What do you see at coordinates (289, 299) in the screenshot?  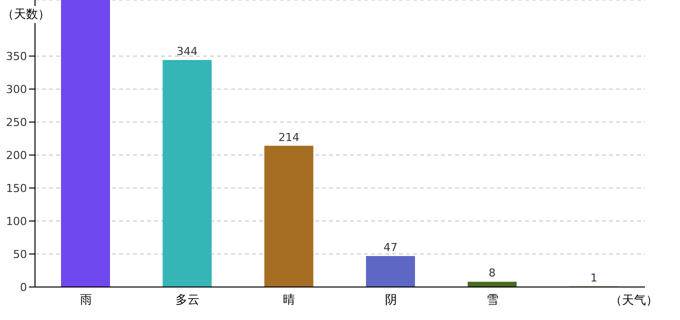 I see `x-tick-label: 晴` at bounding box center [289, 299].